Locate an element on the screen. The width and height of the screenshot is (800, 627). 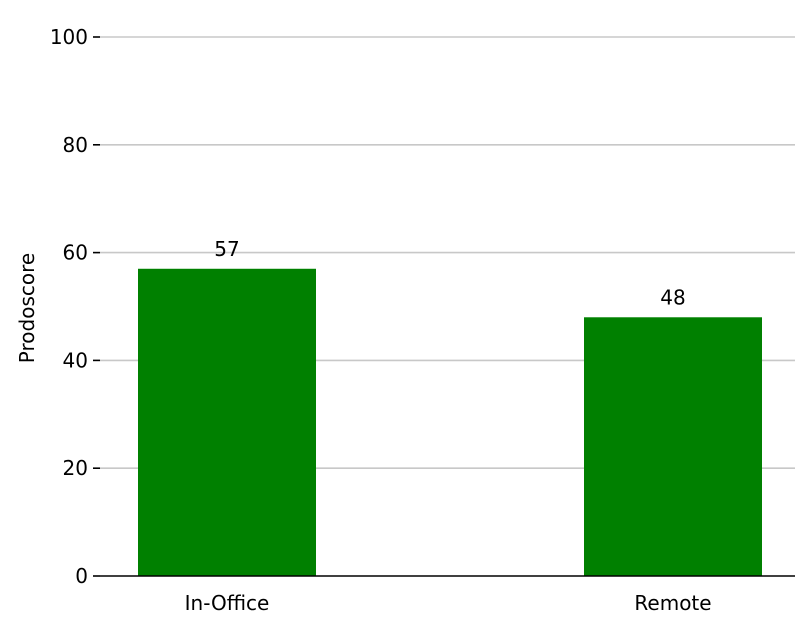
y-axis-label: Prodoscore is located at coordinates (27, 308).